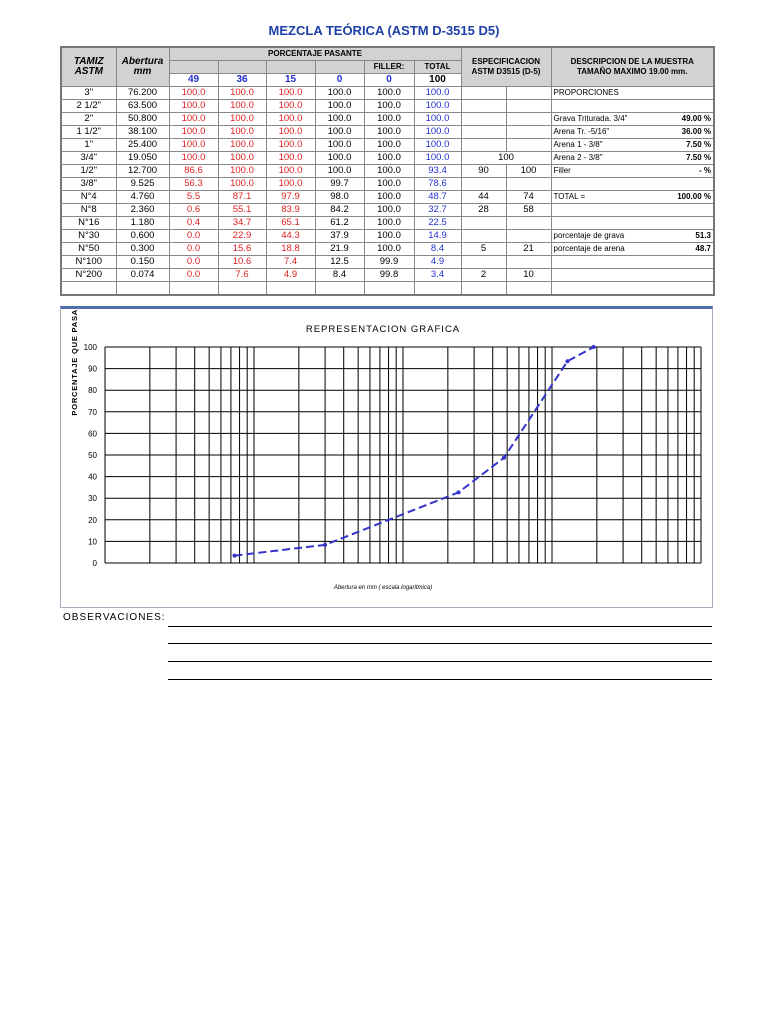 The height and width of the screenshot is (1024, 768). What do you see at coordinates (506, 66) in the screenshot?
I see `header-especificacion: ESPECIFICACION ASTM D3515 (D-5)` at bounding box center [506, 66].